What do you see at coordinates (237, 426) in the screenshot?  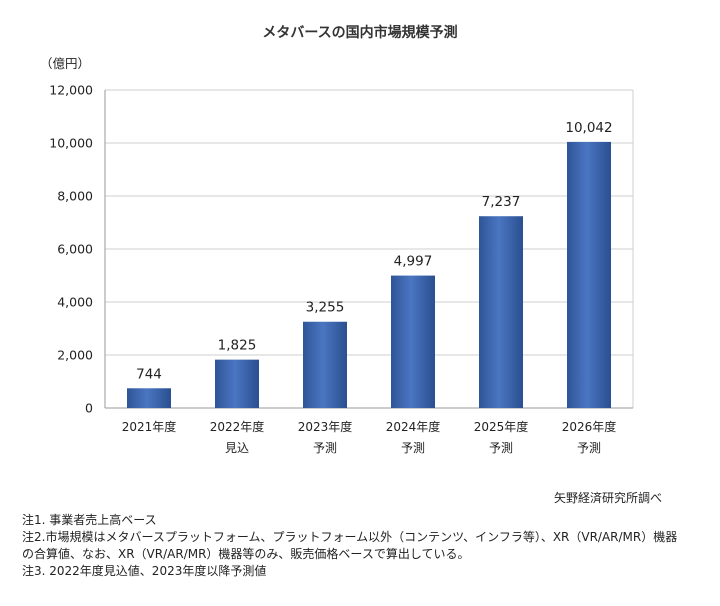 I see `x-category-label: 2022年度` at bounding box center [237, 426].